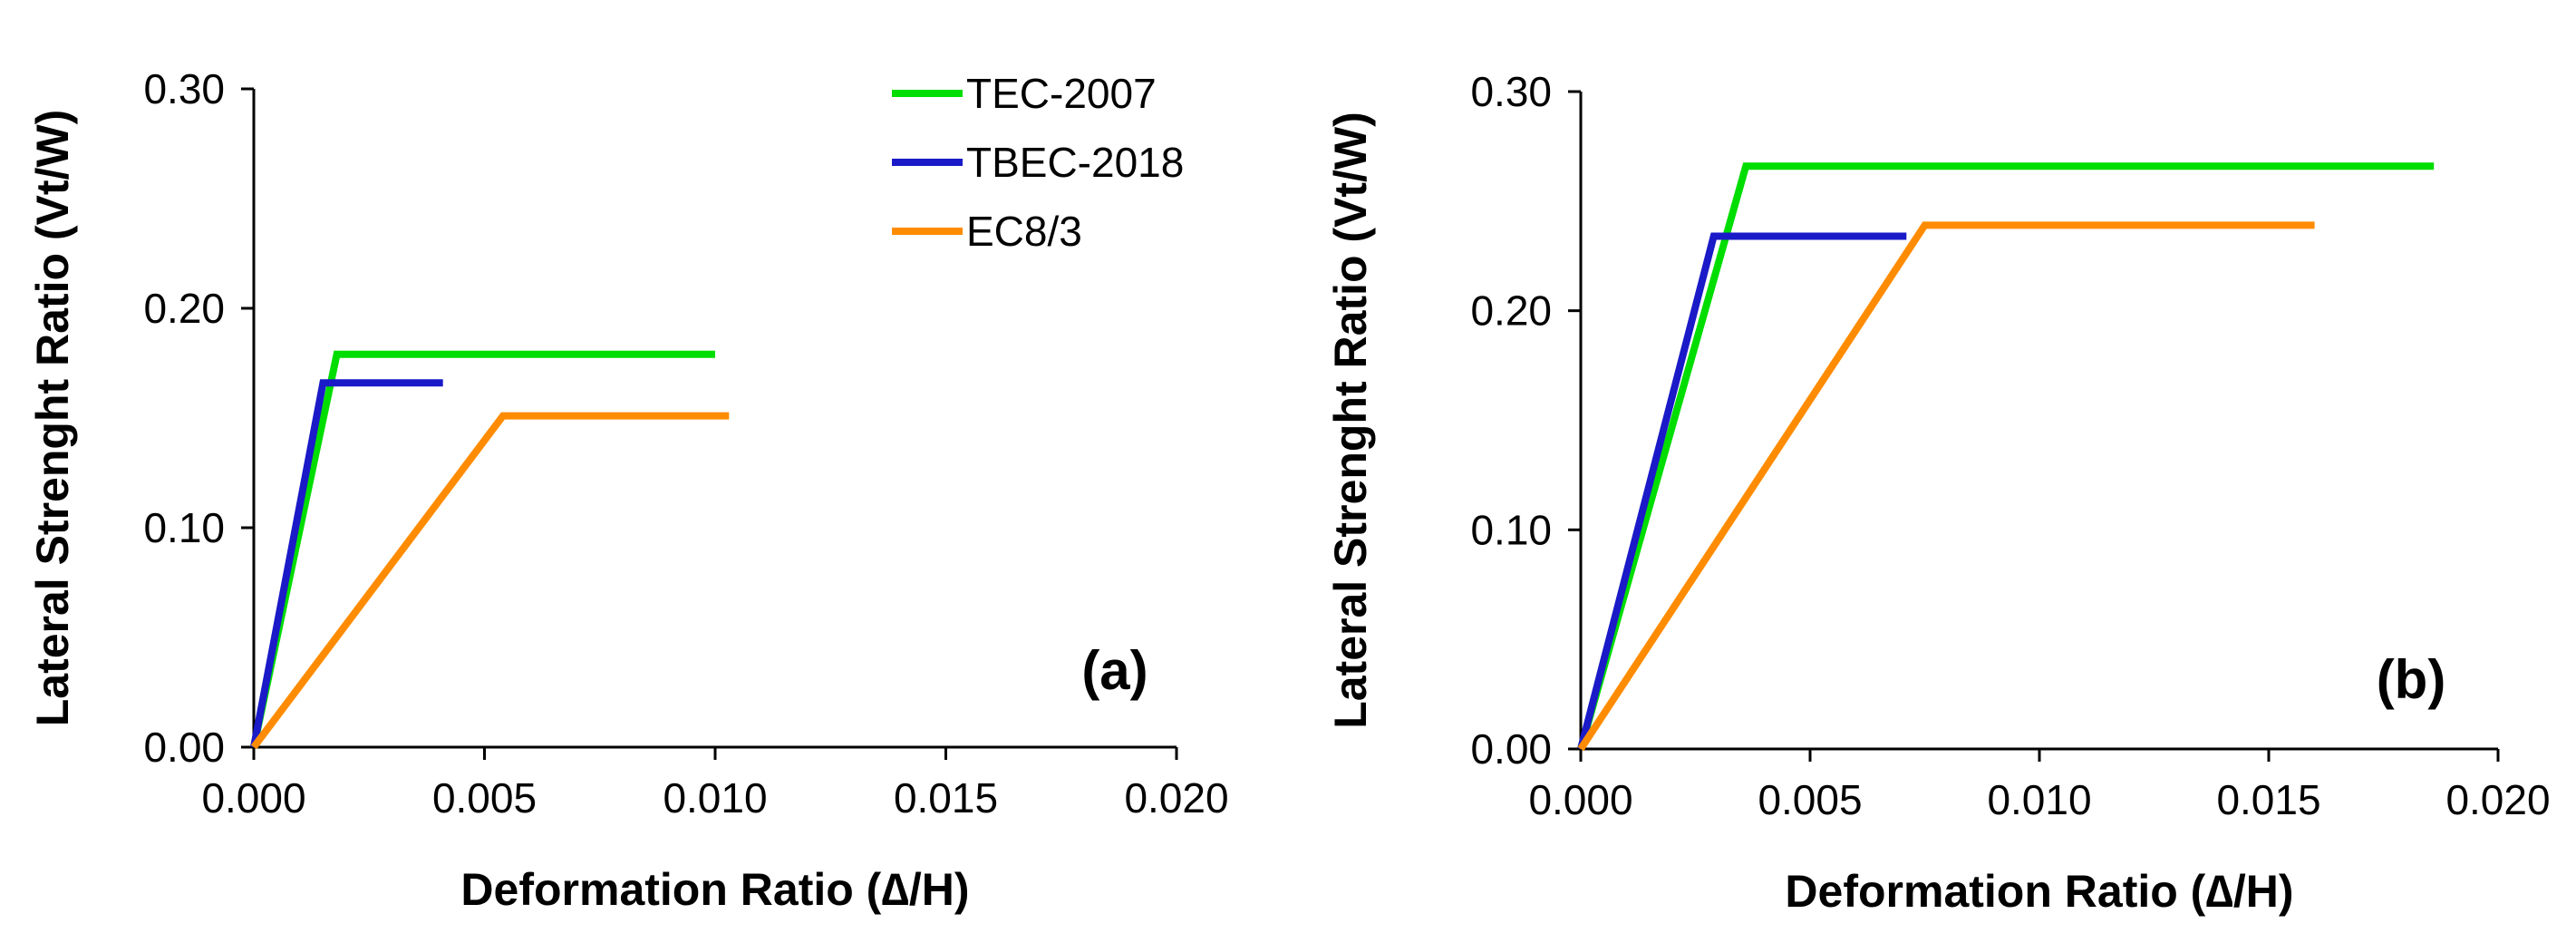 The image size is (2576, 943). I want to click on legend: TEC-2007 TBEC-2018 EC8/3, so click(1038, 162).